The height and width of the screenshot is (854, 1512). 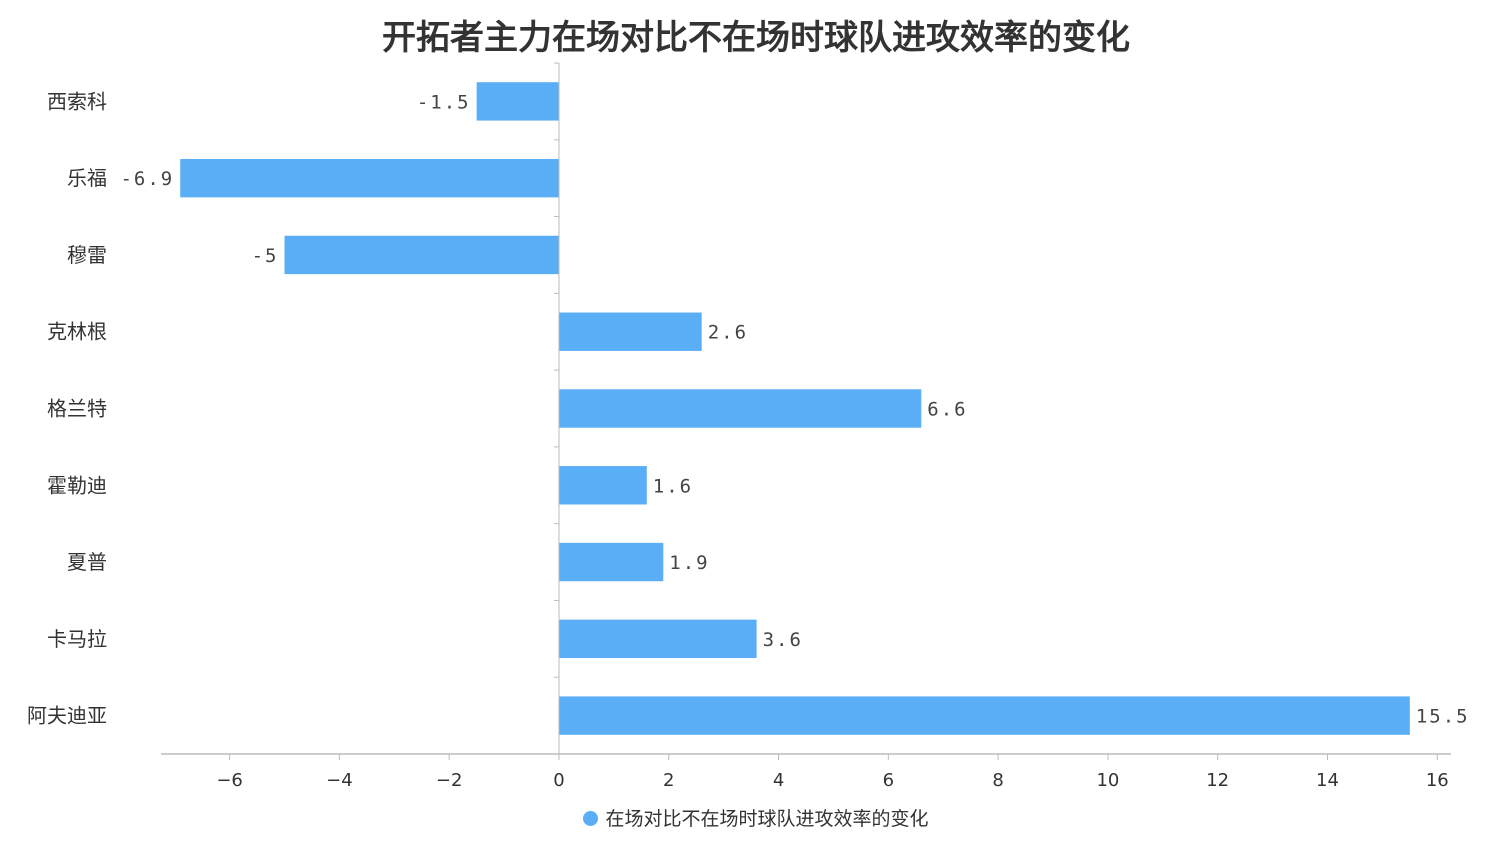 I want to click on category-label: 阿夫迪亚, so click(x=67, y=716).